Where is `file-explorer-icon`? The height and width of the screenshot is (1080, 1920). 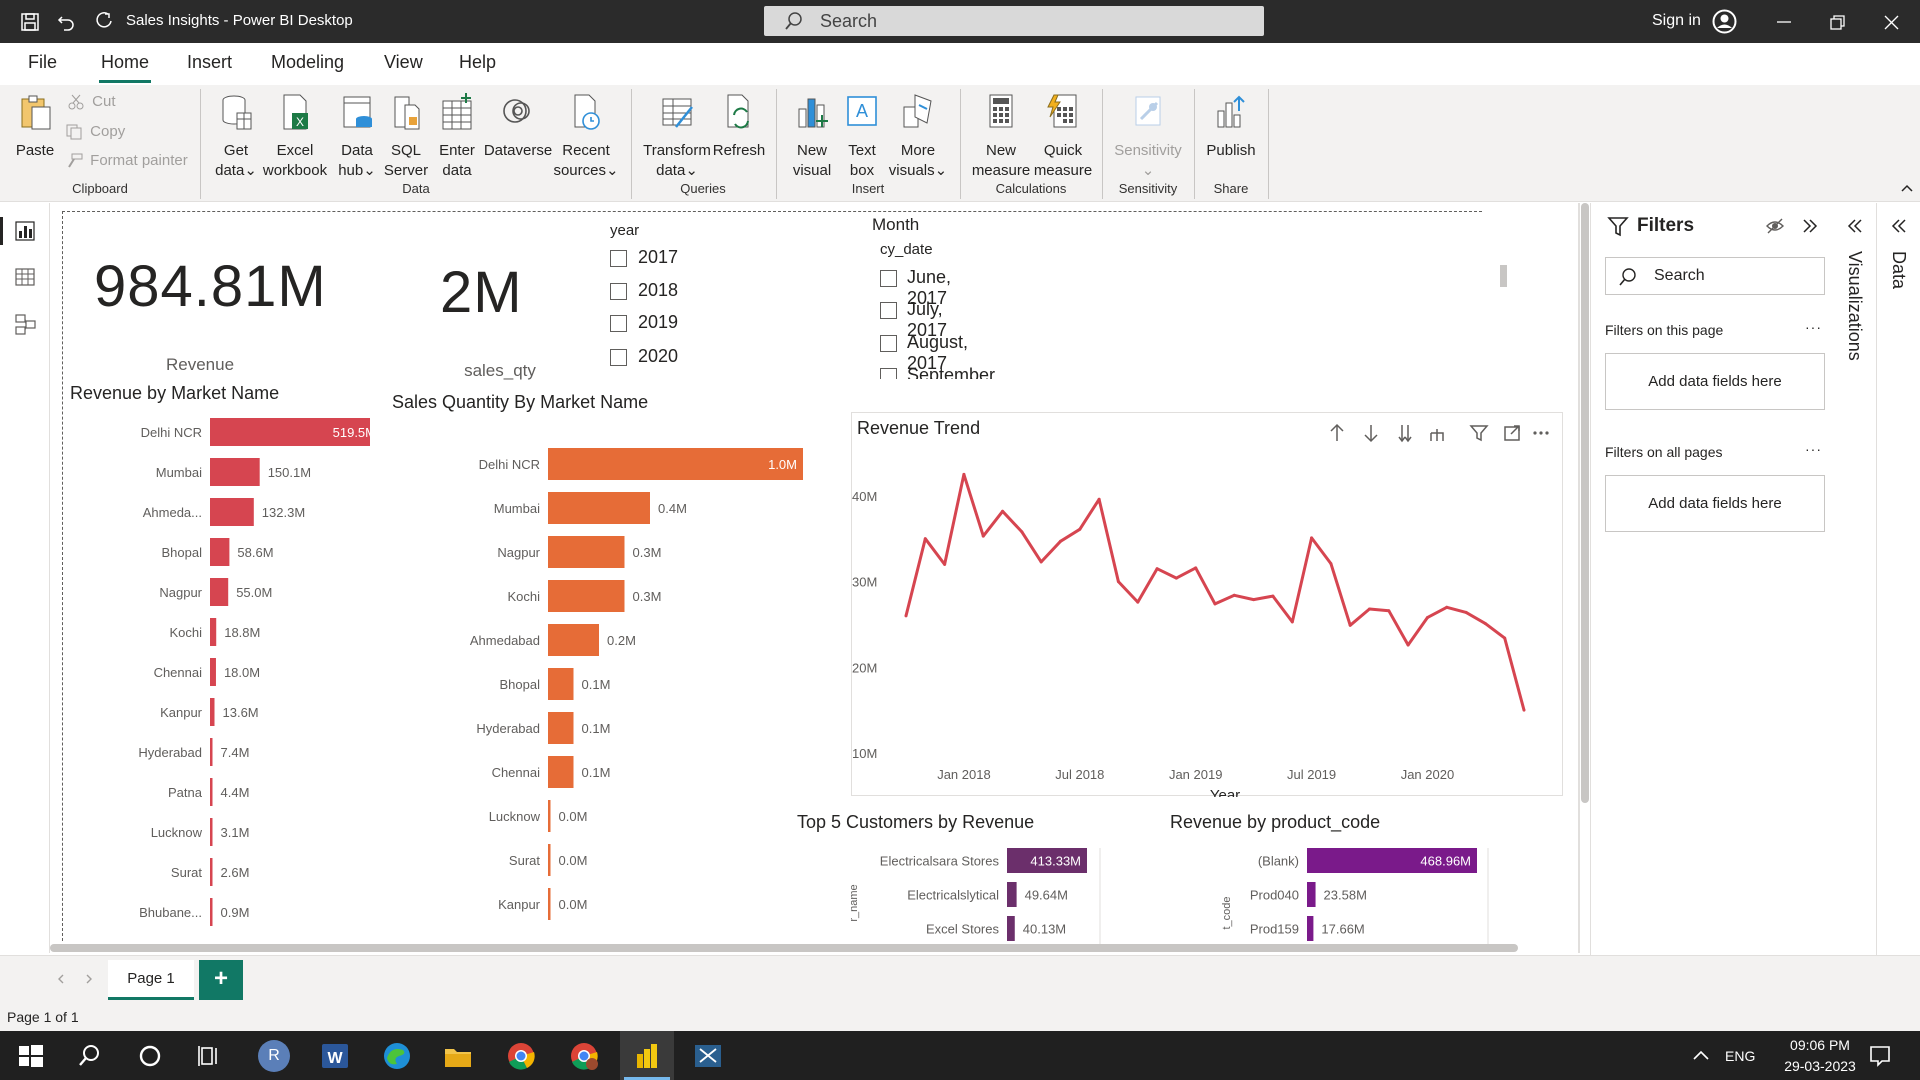
file-explorer-icon is located at coordinates (458, 1056).